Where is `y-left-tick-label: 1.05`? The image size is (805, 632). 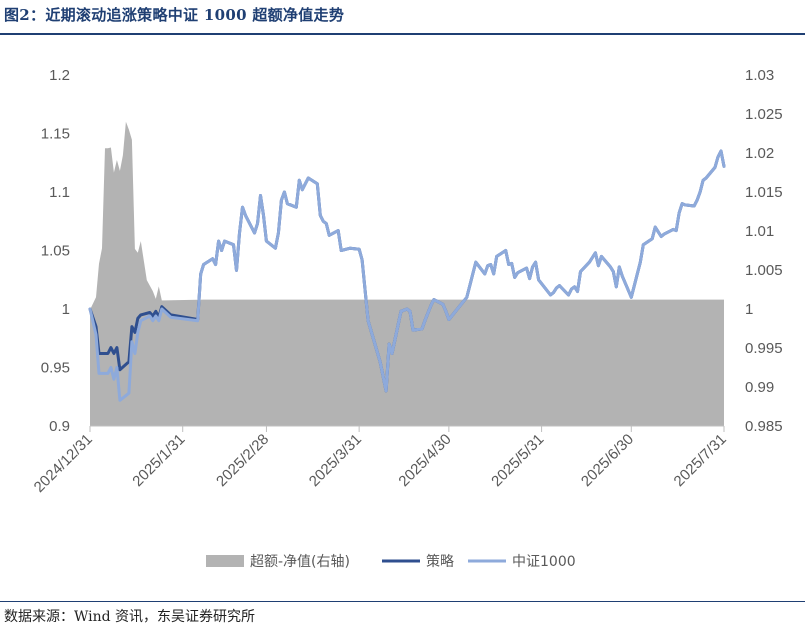 y-left-tick-label: 1.05 is located at coordinates (55, 251).